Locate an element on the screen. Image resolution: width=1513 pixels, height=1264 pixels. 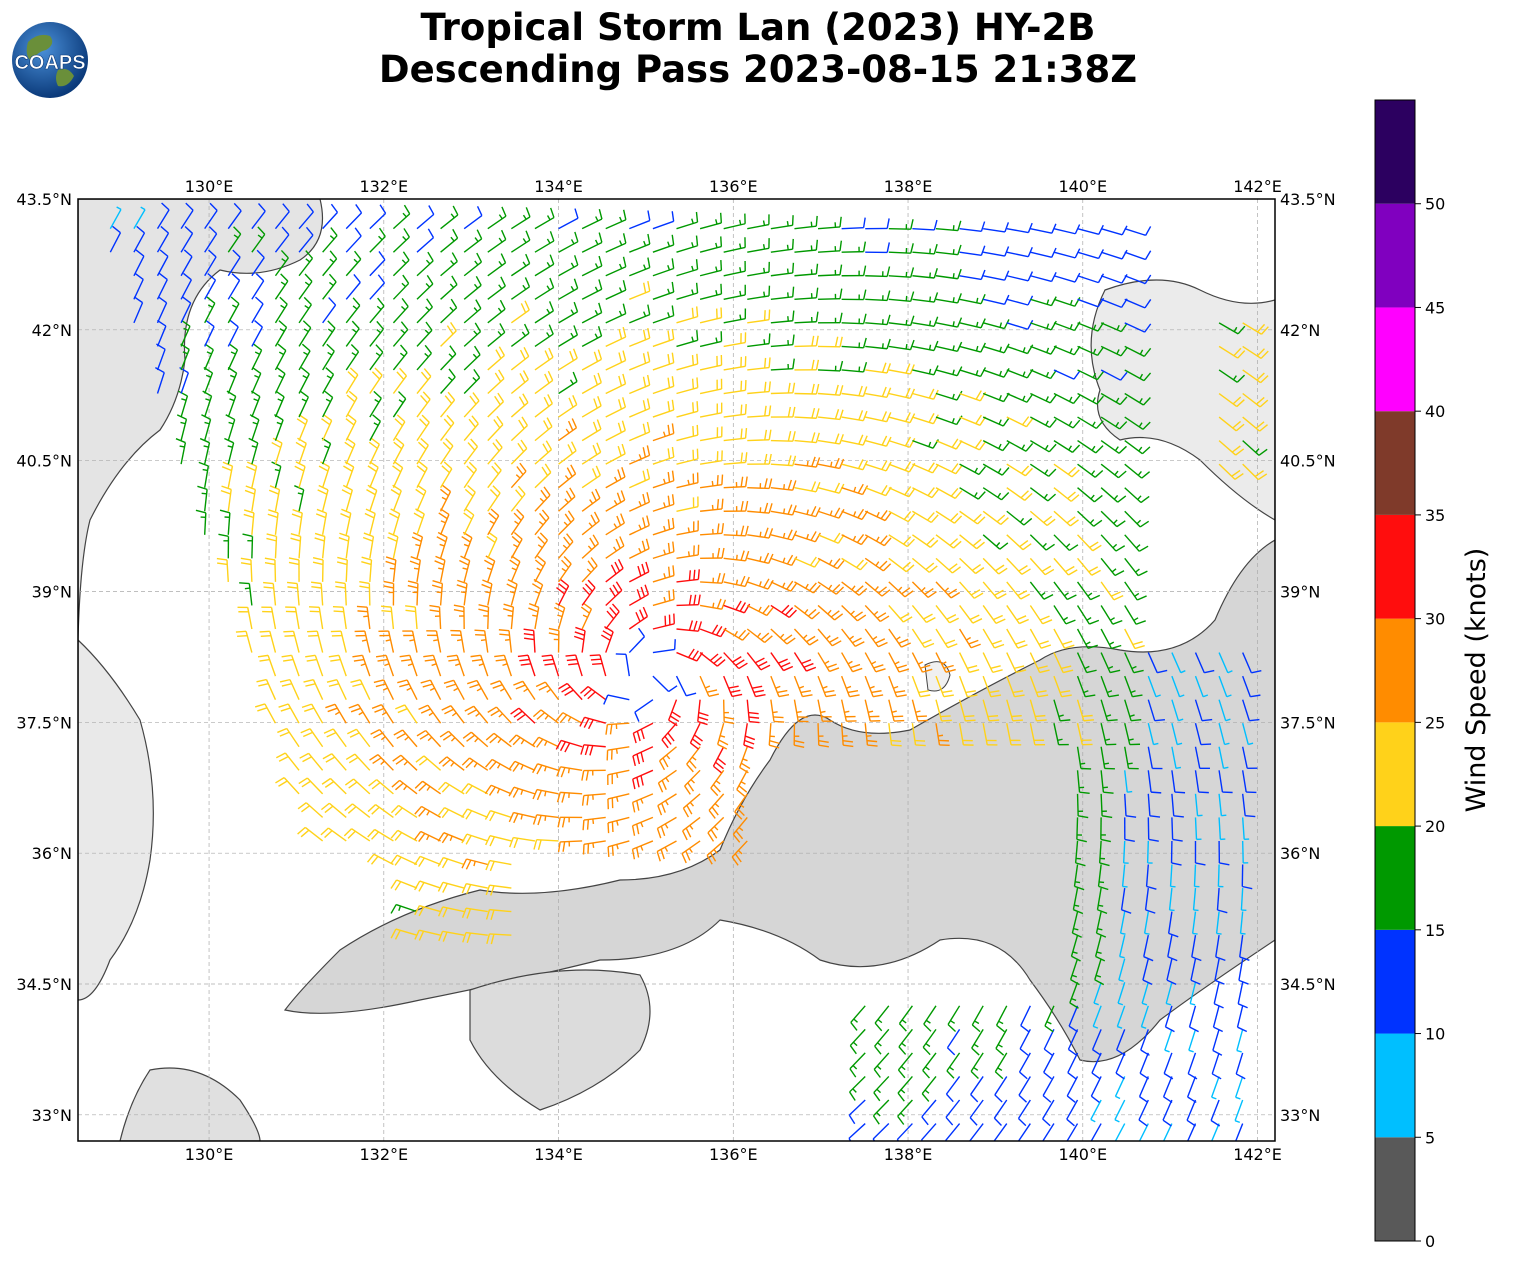
lat-tick-label-left: 37.5°N is located at coordinates (44, 722).